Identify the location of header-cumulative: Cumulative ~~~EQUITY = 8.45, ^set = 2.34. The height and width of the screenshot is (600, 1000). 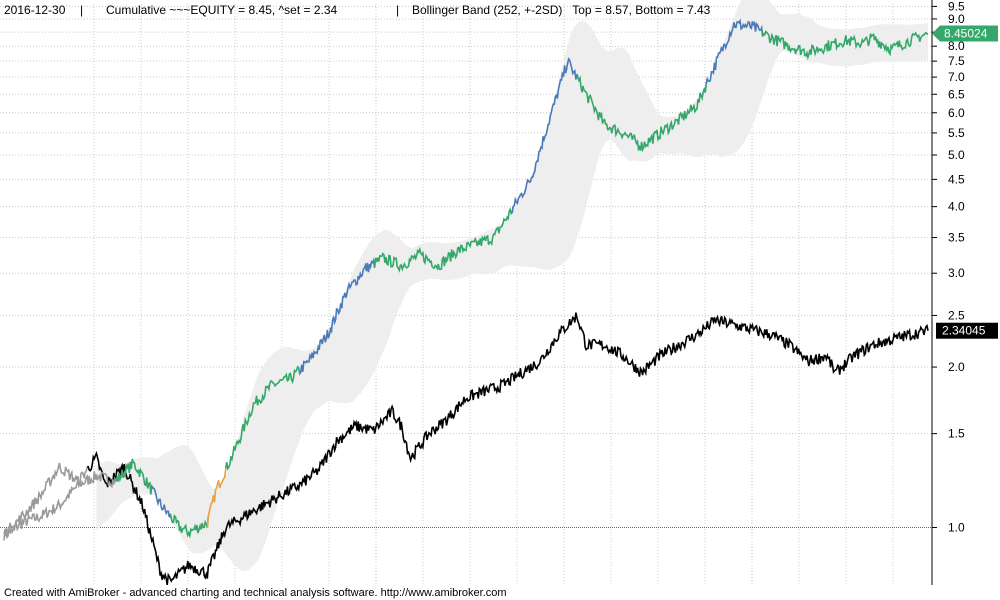
(222, 10).